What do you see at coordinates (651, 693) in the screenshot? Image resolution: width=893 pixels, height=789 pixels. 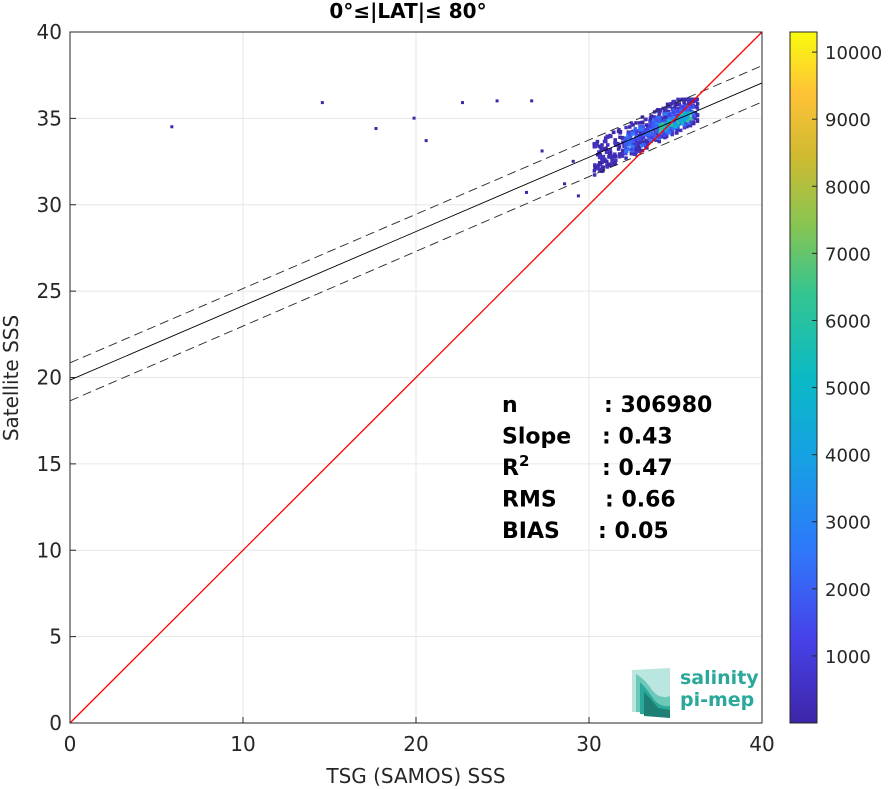 I see `logo-waves-icon` at bounding box center [651, 693].